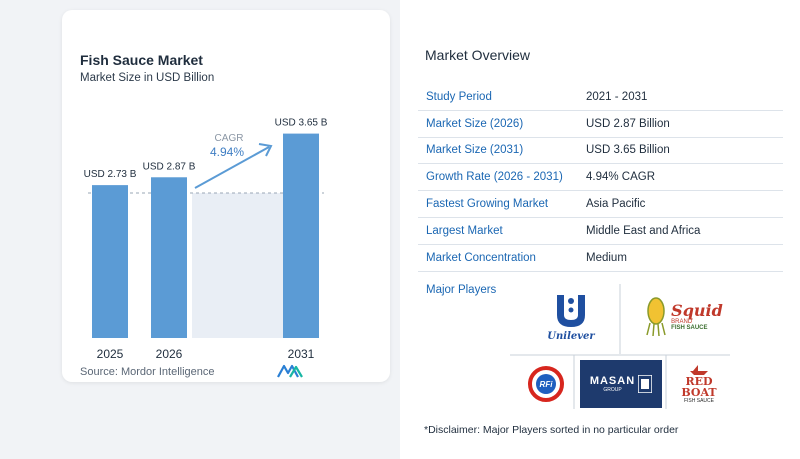 Image resolution: width=800 pixels, height=459 pixels. I want to click on mordor-logo-icon, so click(290, 371).